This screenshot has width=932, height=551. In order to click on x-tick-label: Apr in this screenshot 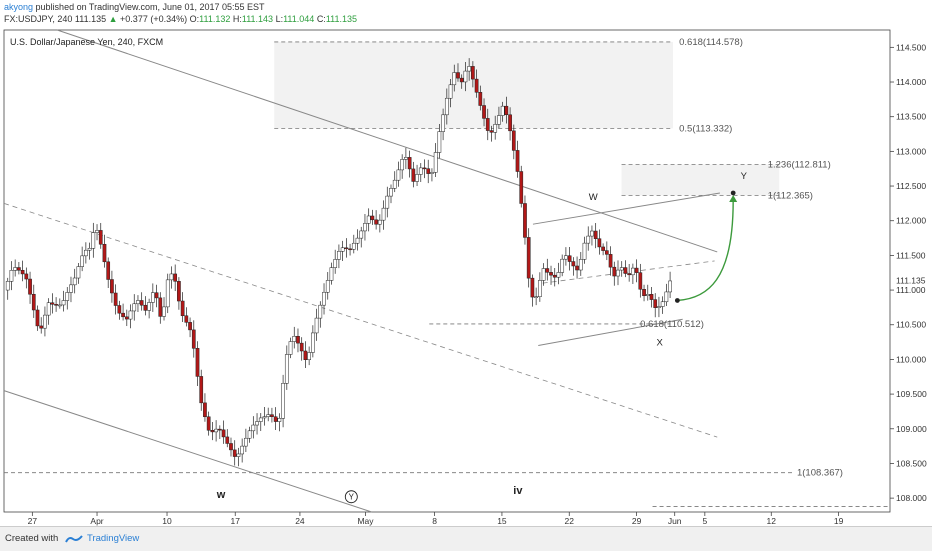, I will do `click(96, 521)`.